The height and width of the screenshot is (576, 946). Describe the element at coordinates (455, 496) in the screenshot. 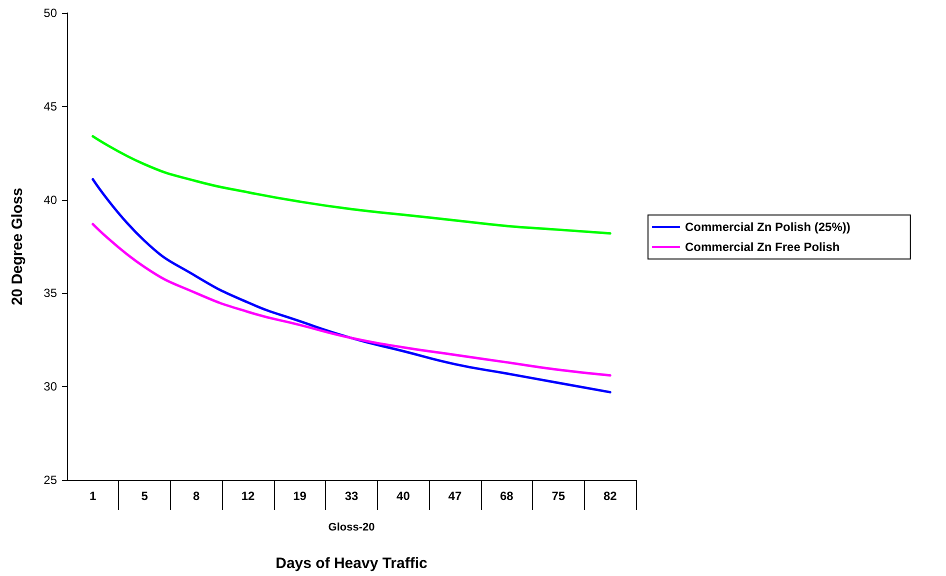

I see `x-tick-label: 47` at that location.